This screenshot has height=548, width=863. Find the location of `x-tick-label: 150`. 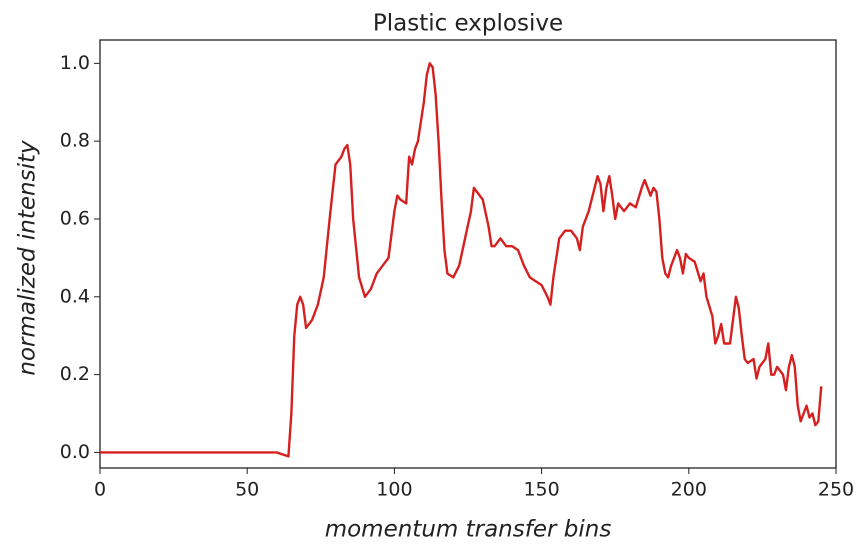

x-tick-label: 150 is located at coordinates (541, 490).